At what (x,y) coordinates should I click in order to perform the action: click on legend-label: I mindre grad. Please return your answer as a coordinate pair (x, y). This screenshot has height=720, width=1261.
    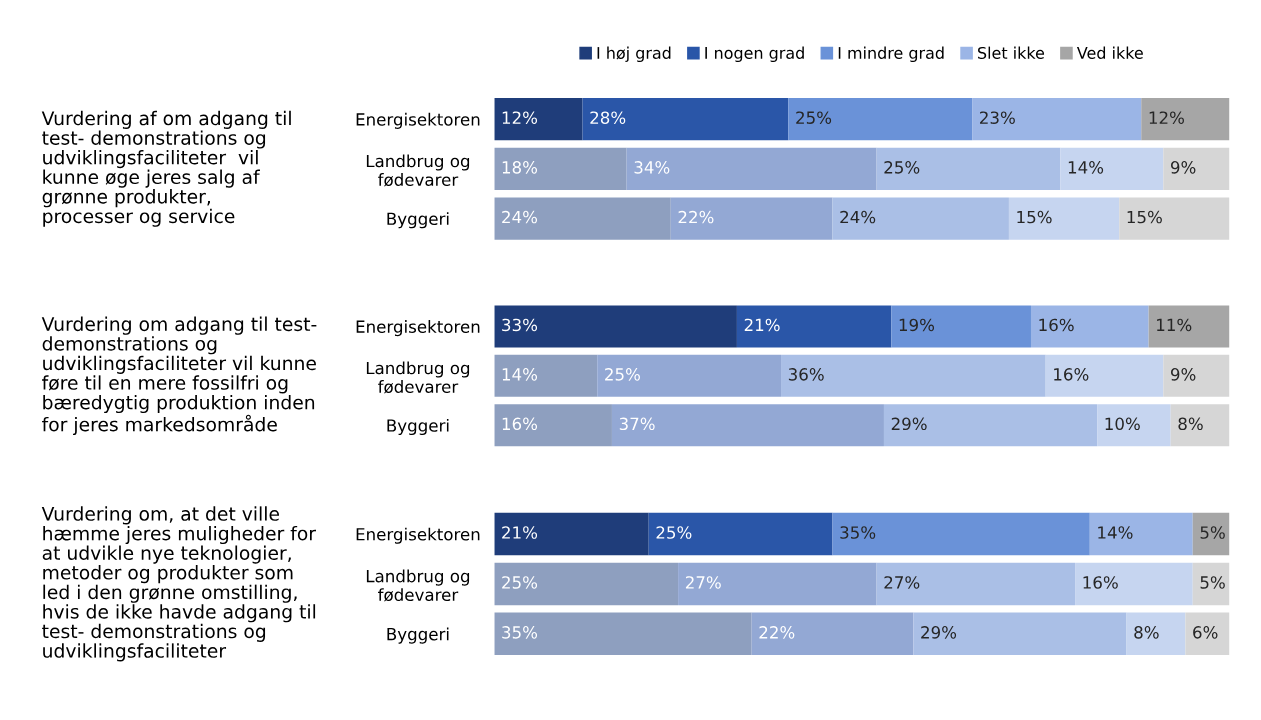
    Looking at the image, I should click on (891, 54).